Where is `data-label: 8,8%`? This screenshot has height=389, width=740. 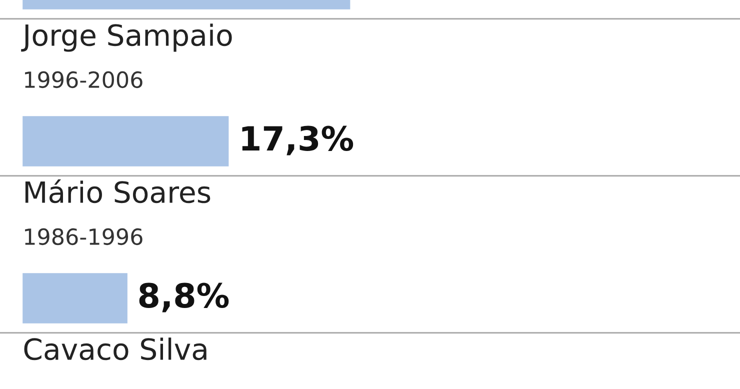 data-label: 8,8% is located at coordinates (184, 297).